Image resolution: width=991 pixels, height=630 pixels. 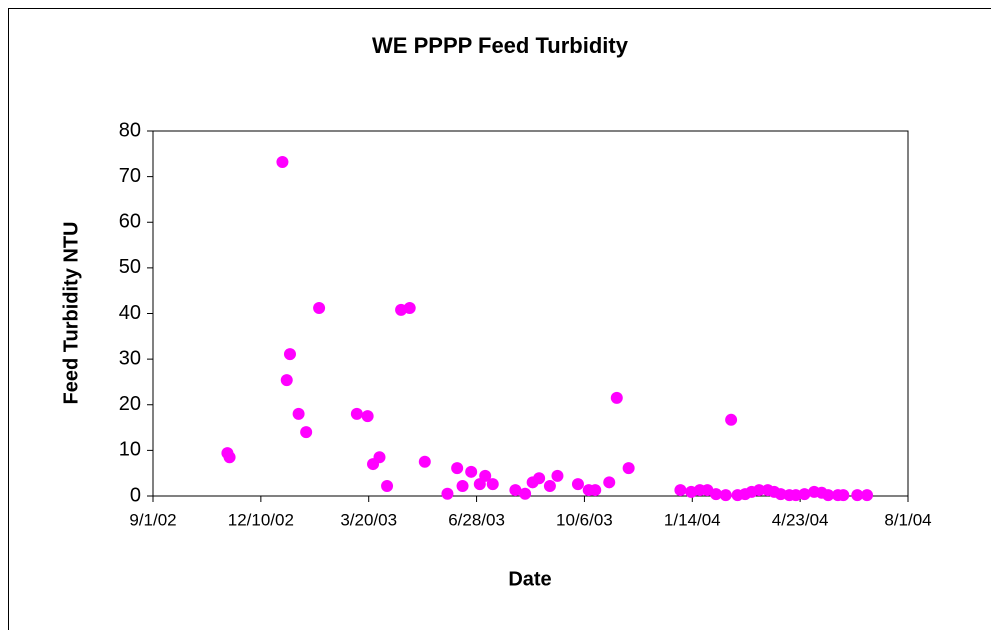 What do you see at coordinates (130, 404) in the screenshot?
I see `y-tick-label: 20` at bounding box center [130, 404].